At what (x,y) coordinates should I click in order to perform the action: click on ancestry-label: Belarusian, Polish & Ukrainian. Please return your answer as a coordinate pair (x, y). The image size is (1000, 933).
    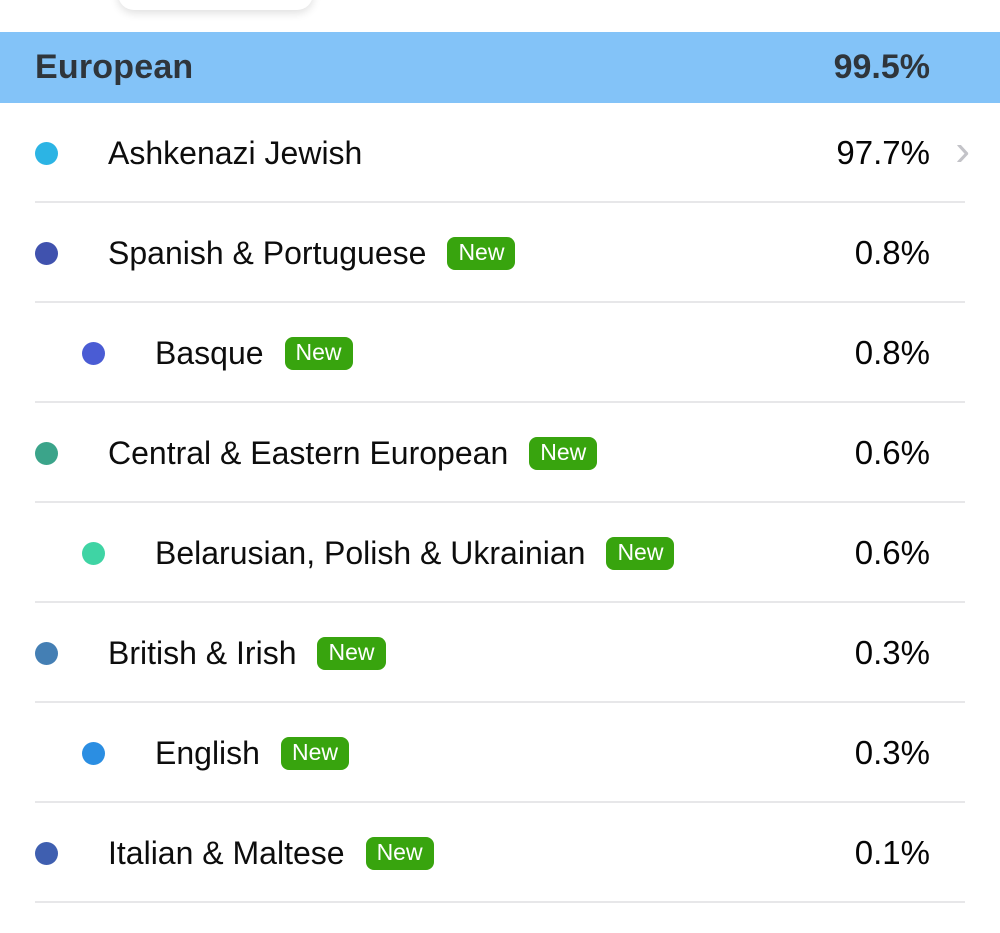
    Looking at the image, I should click on (370, 552).